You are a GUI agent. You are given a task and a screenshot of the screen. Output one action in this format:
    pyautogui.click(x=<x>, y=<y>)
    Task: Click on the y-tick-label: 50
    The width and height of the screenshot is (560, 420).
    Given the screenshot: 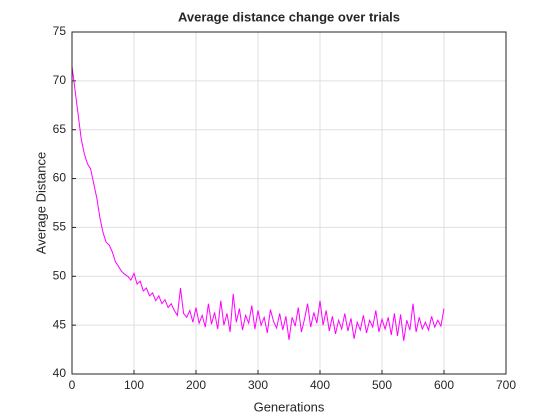 What is the action you would take?
    pyautogui.click(x=60, y=275)
    